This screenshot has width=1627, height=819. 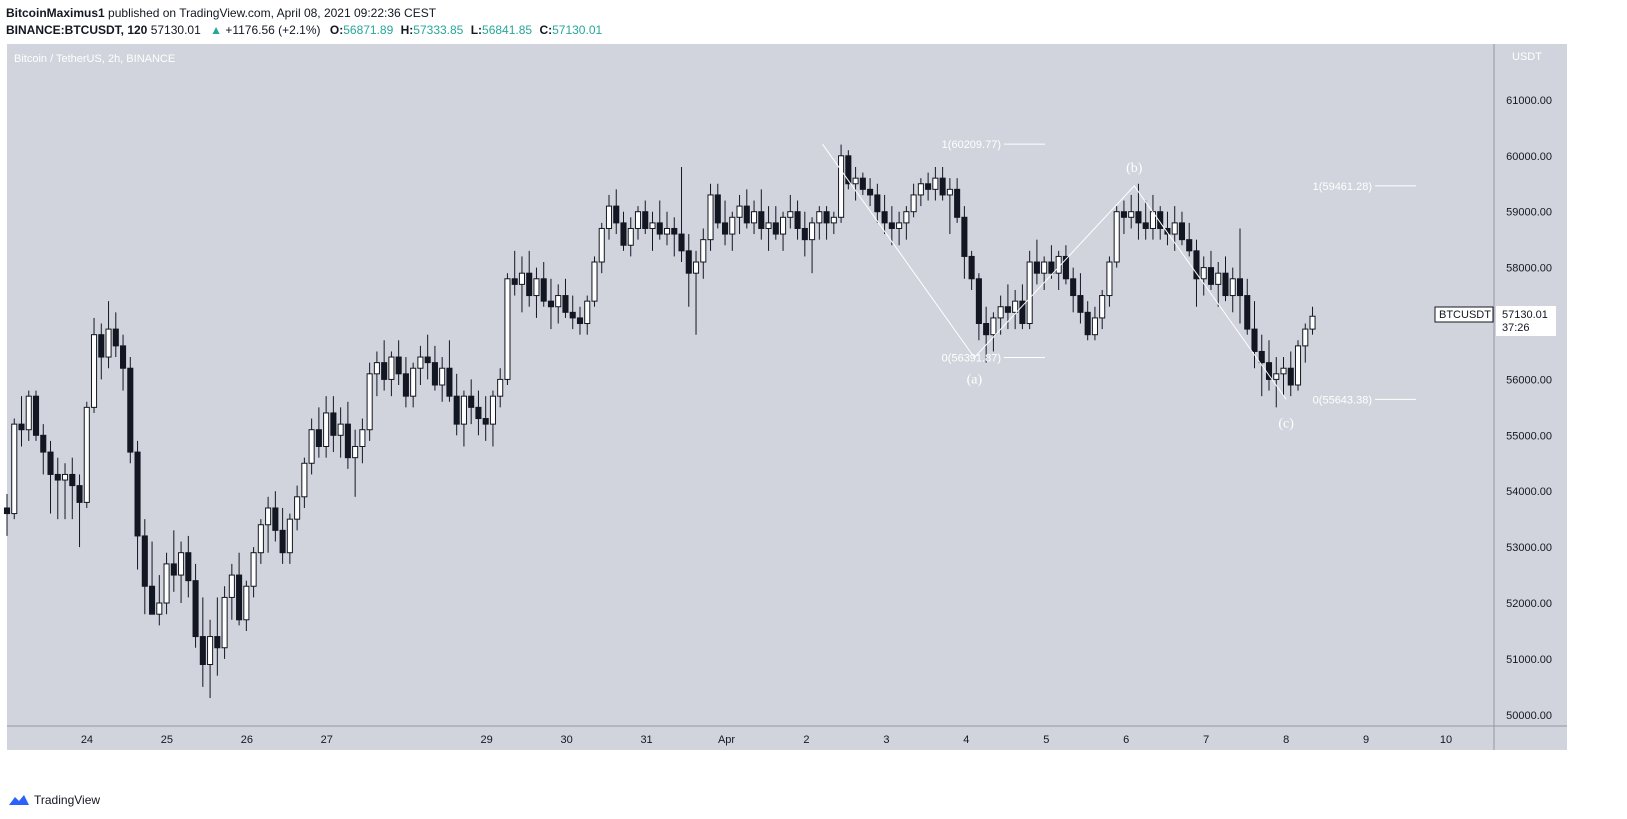 I want to click on wave-label-c: (c), so click(x=1286, y=423).